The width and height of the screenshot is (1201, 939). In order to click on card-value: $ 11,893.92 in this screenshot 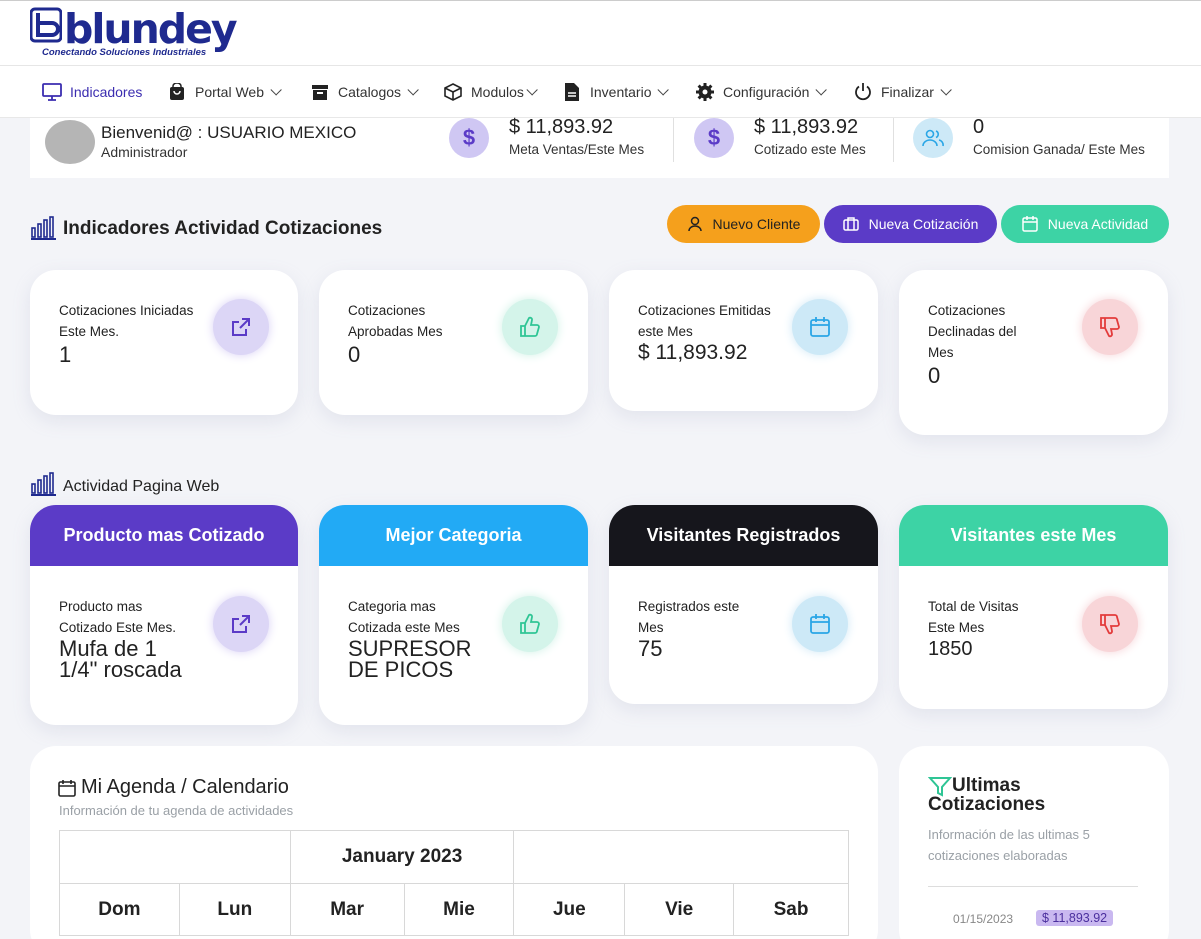, I will do `click(693, 352)`.